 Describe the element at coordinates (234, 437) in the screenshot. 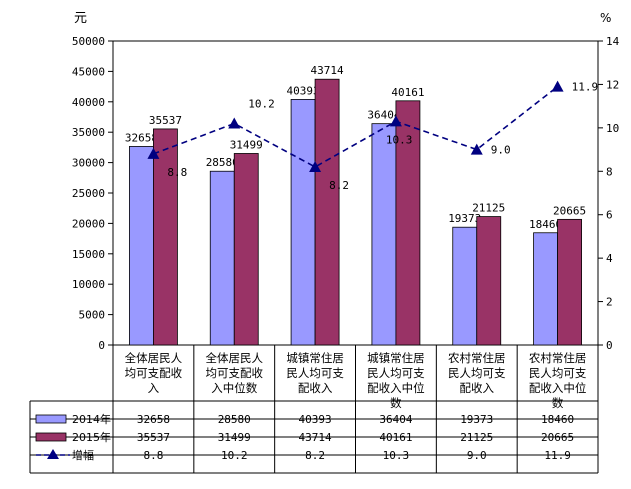

I see `table-cell: 31499` at that location.